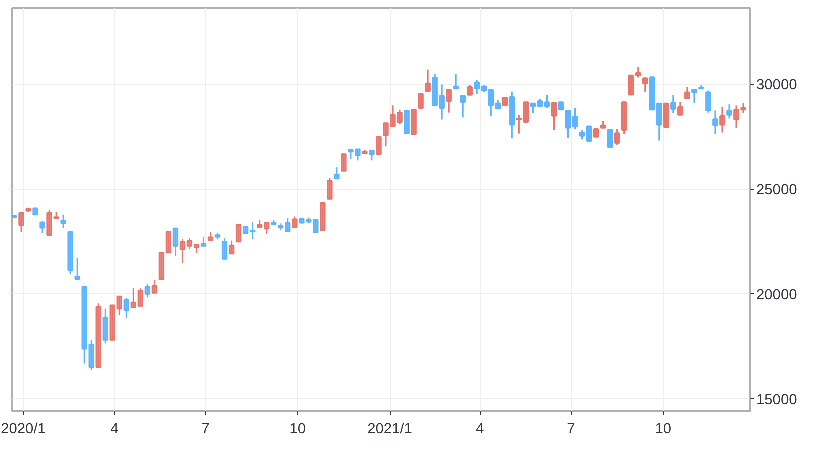 This screenshot has height=453, width=821. I want to click on y-tick-label: 20000, so click(777, 295).